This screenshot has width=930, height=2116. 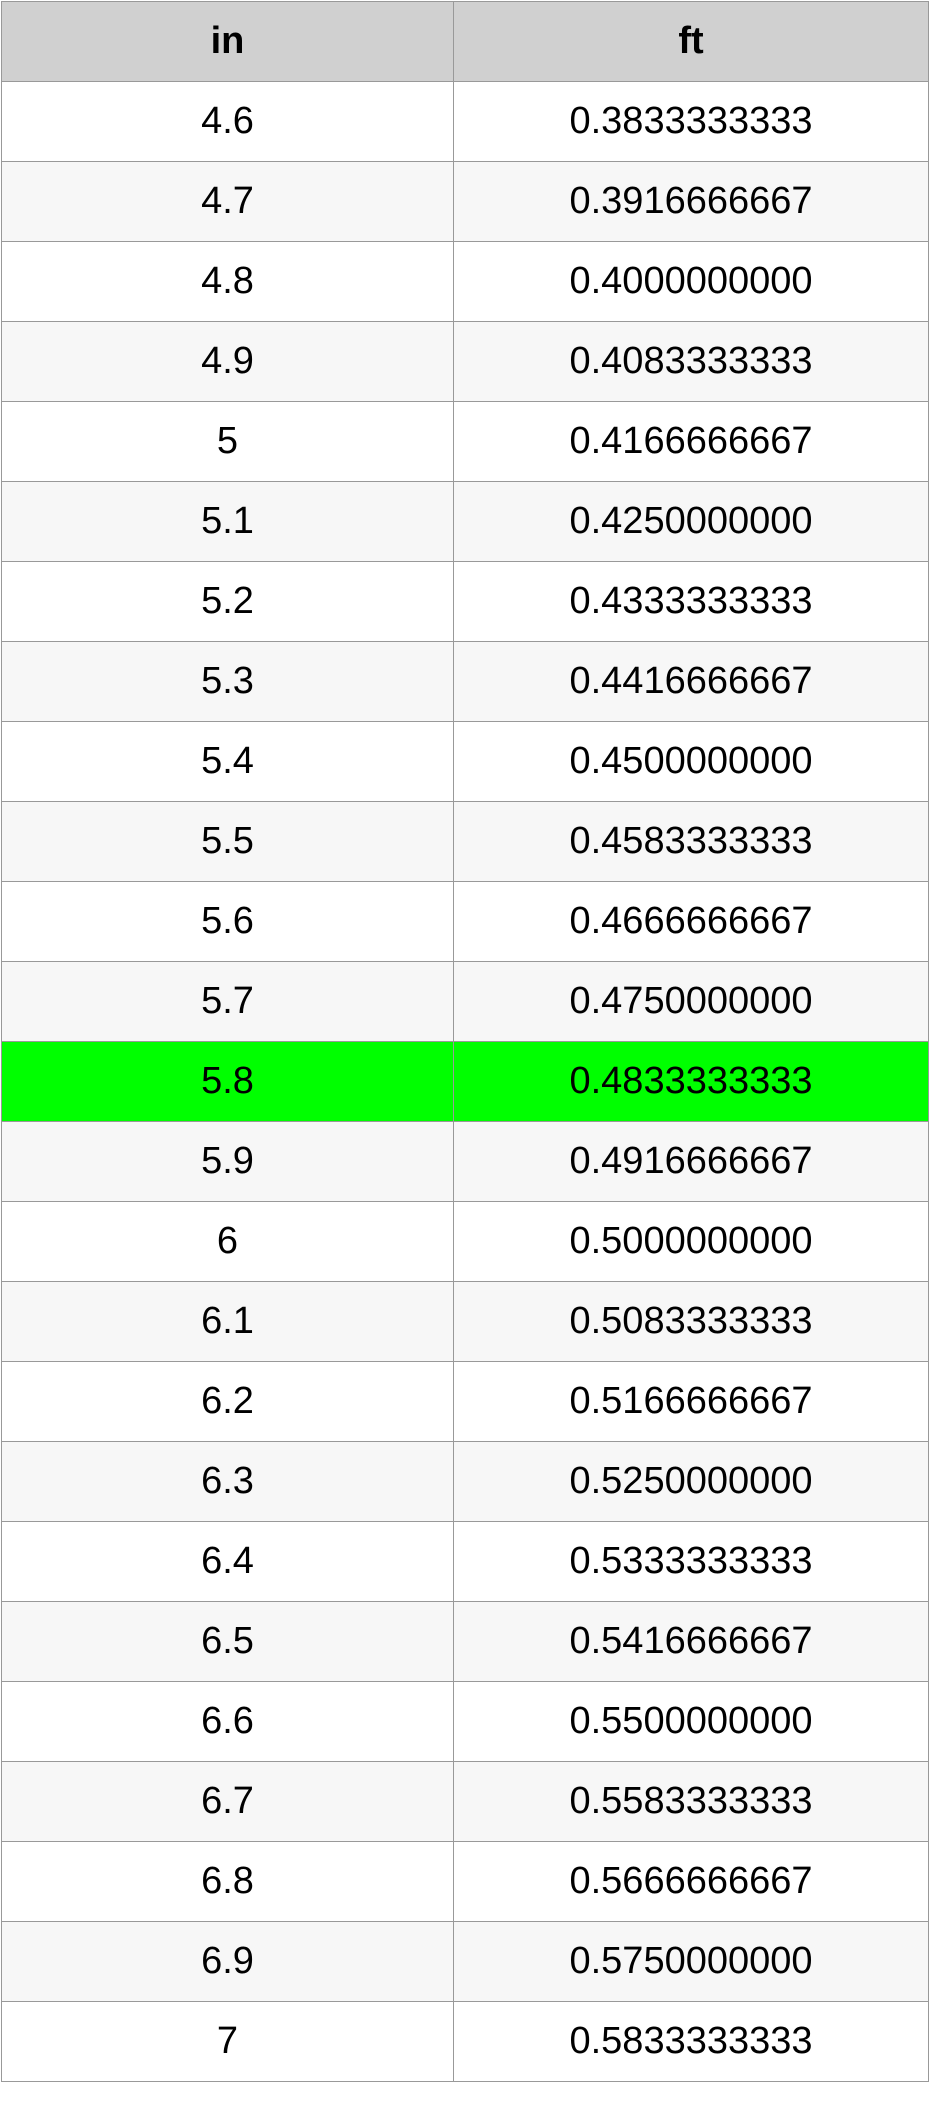 What do you see at coordinates (227, 1961) in the screenshot?
I see `table-cell: 6.9` at bounding box center [227, 1961].